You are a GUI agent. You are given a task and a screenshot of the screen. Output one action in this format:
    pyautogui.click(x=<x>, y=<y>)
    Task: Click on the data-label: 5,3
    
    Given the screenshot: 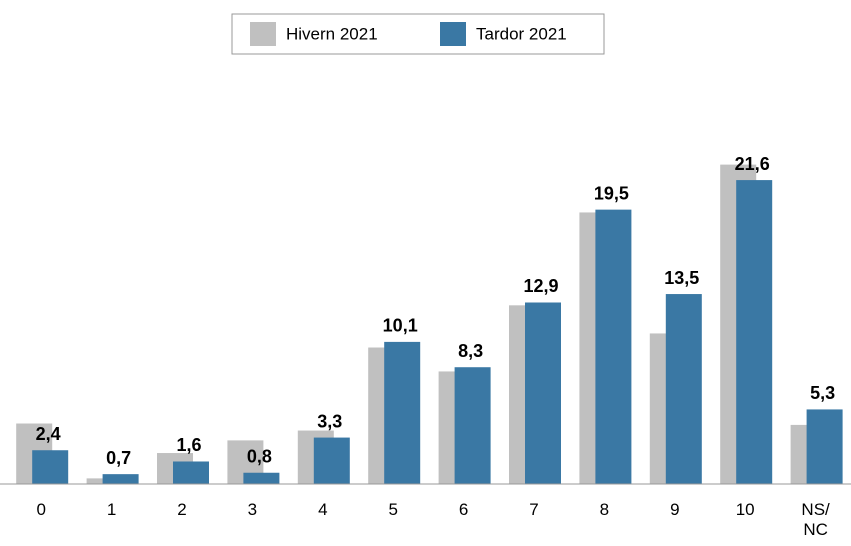 What is the action you would take?
    pyautogui.click(x=822, y=393)
    